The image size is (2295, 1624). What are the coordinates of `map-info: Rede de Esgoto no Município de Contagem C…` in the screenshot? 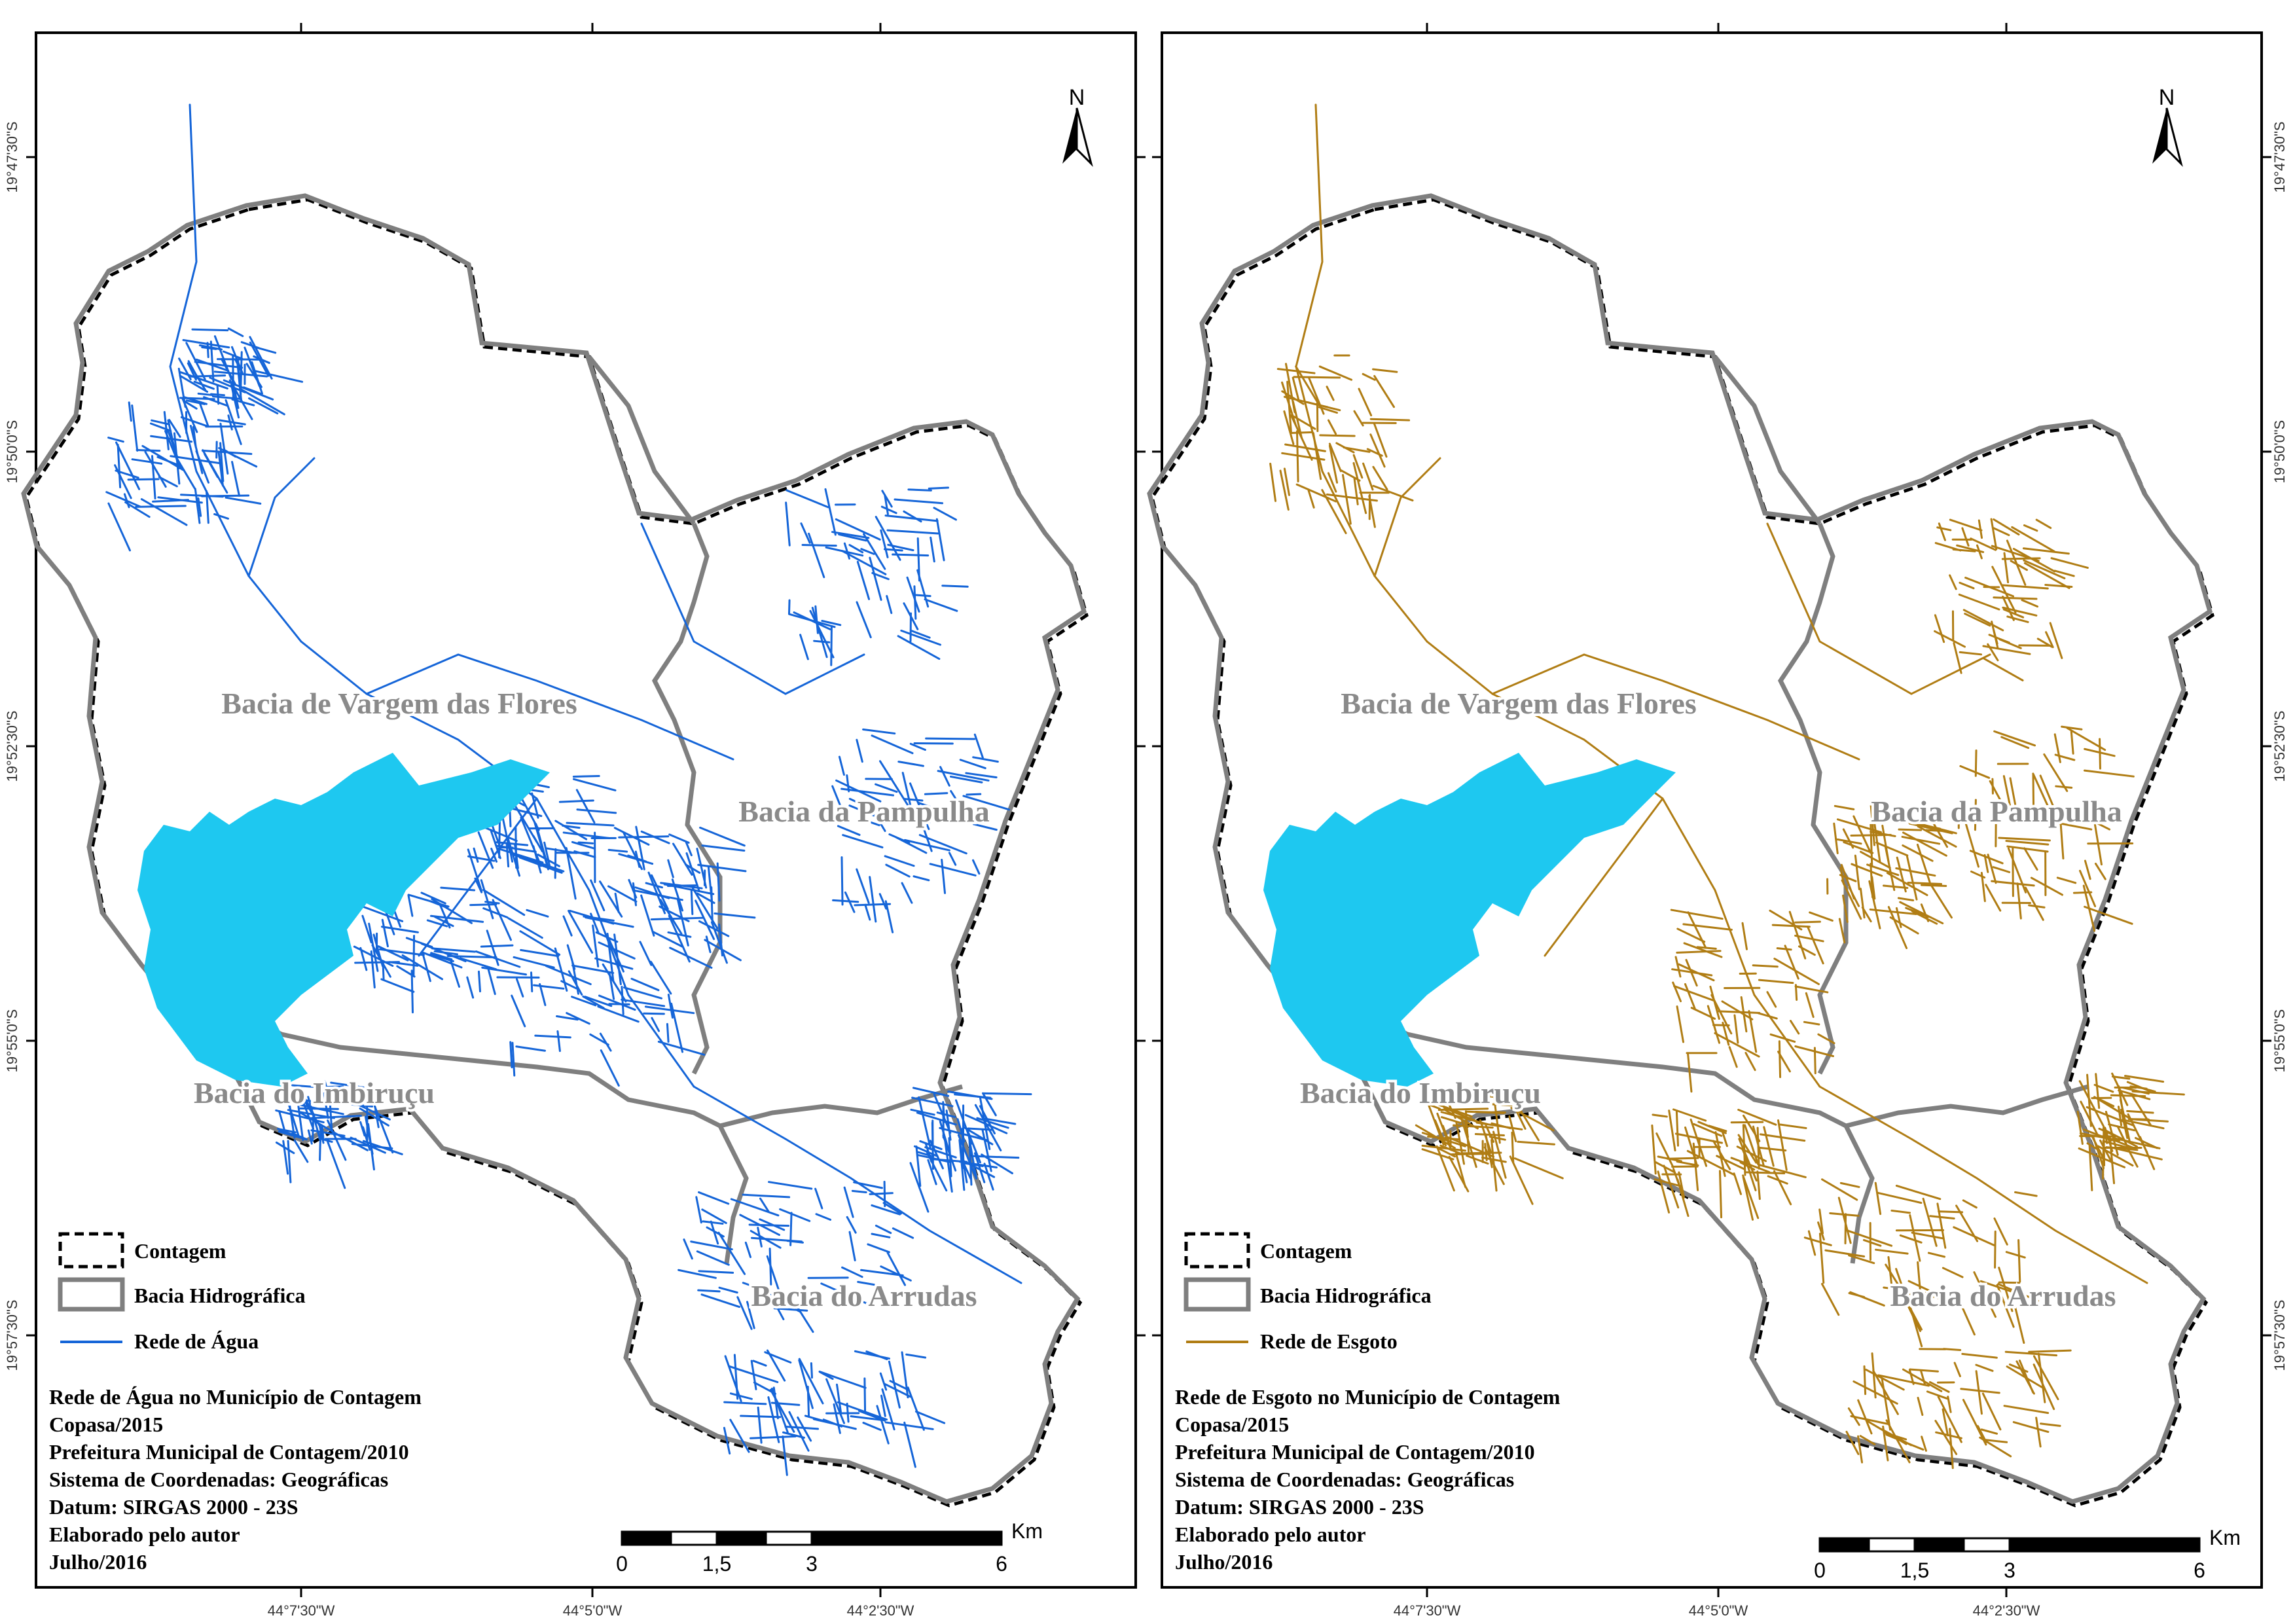 It's located at (1368, 1479).